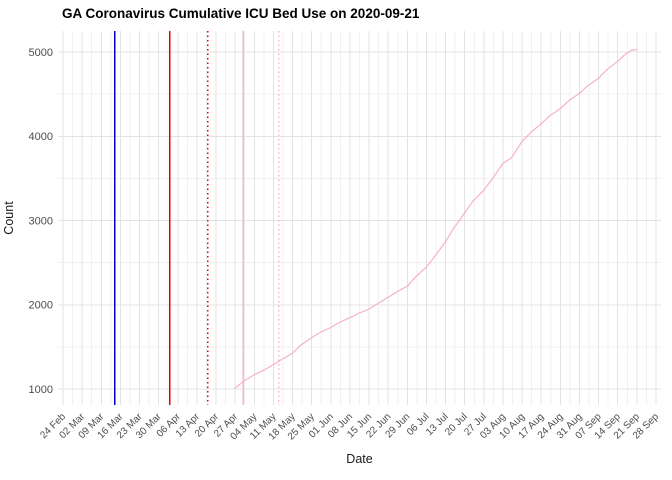 This screenshot has width=672, height=480. Describe the element at coordinates (41, 137) in the screenshot. I see `y-tick-label: 4000` at that location.